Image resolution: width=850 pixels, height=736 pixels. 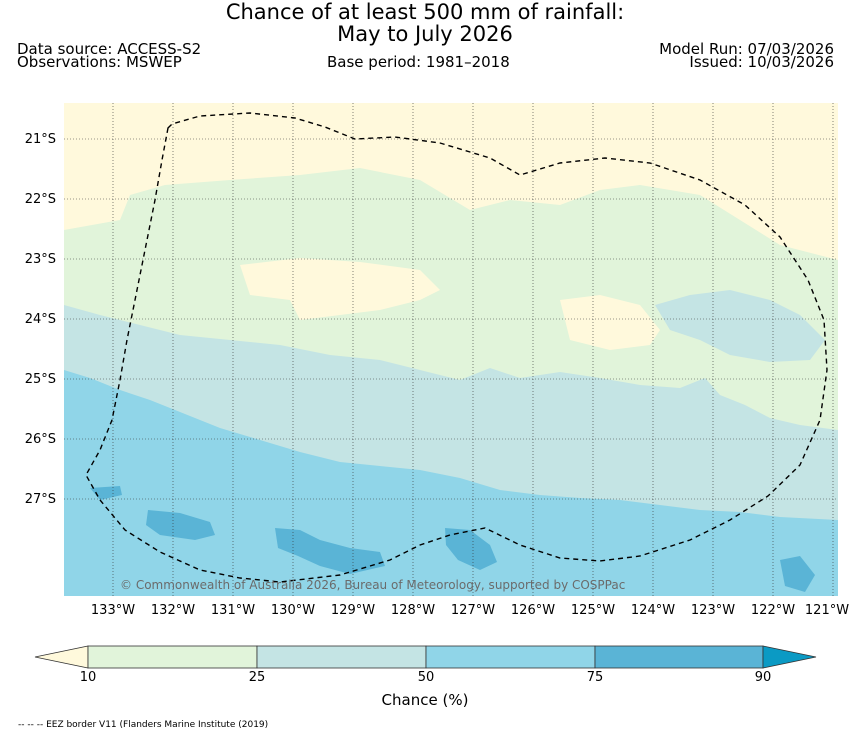 I want to click on colorbar-tick-50: 50, so click(x=426, y=677).